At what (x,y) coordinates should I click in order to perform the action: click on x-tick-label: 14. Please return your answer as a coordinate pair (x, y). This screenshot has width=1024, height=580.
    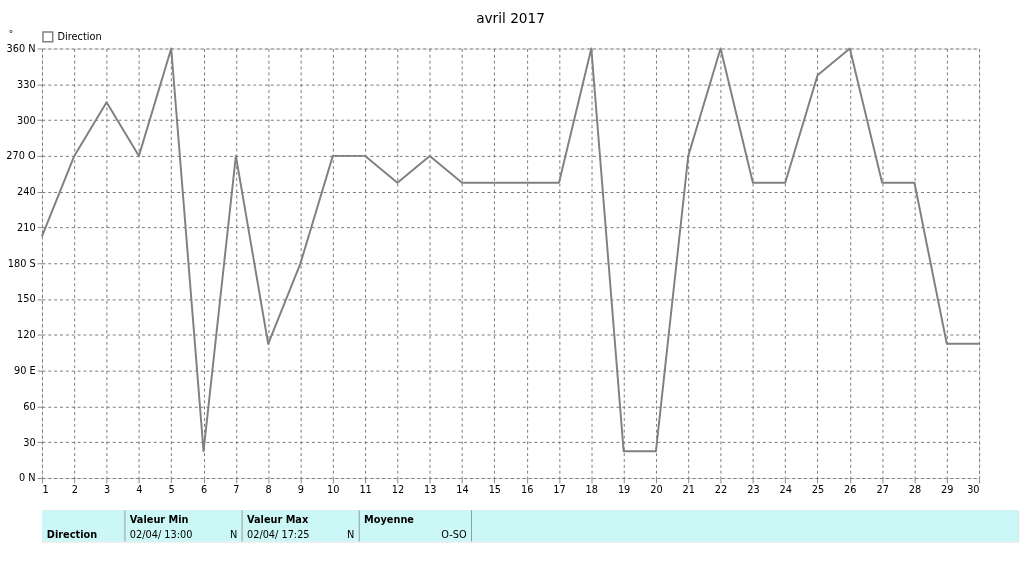
    Looking at the image, I should click on (462, 490).